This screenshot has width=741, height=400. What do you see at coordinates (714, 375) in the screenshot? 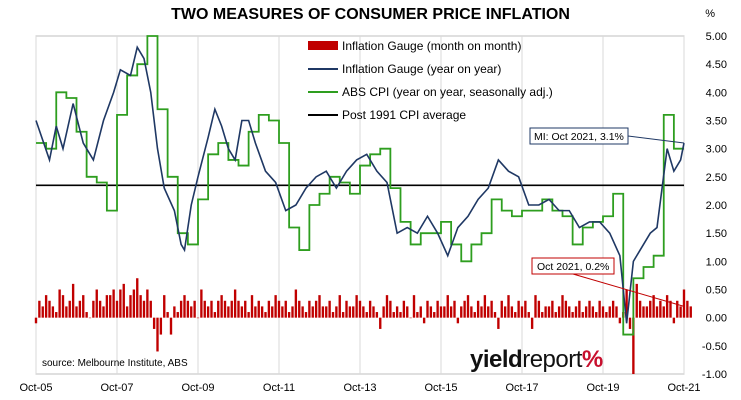
I see `y-tick-label: -1.00` at bounding box center [714, 375].